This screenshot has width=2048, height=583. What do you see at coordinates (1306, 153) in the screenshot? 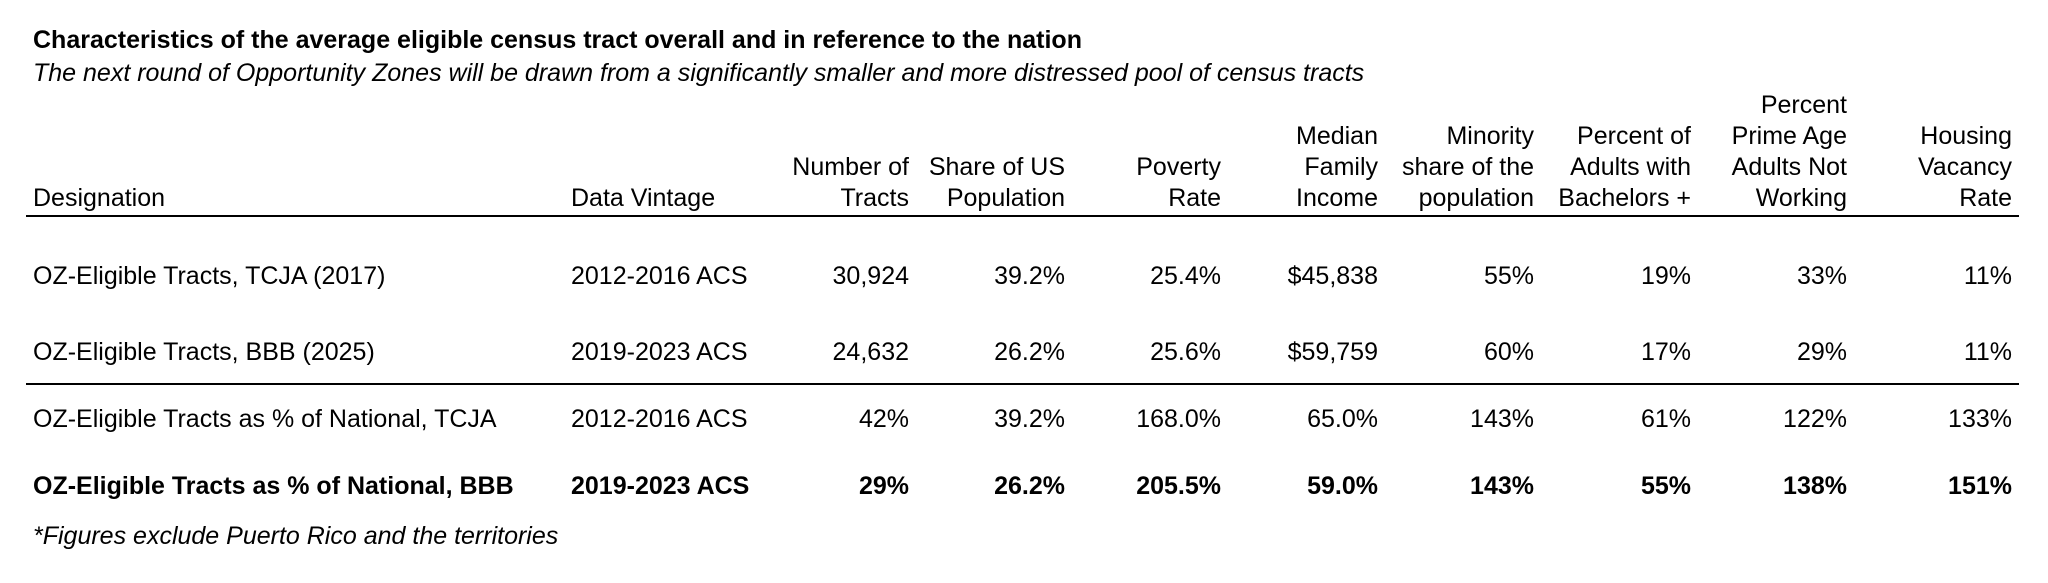
I see `column-header-median-family-income: Median Family Income` at bounding box center [1306, 153].